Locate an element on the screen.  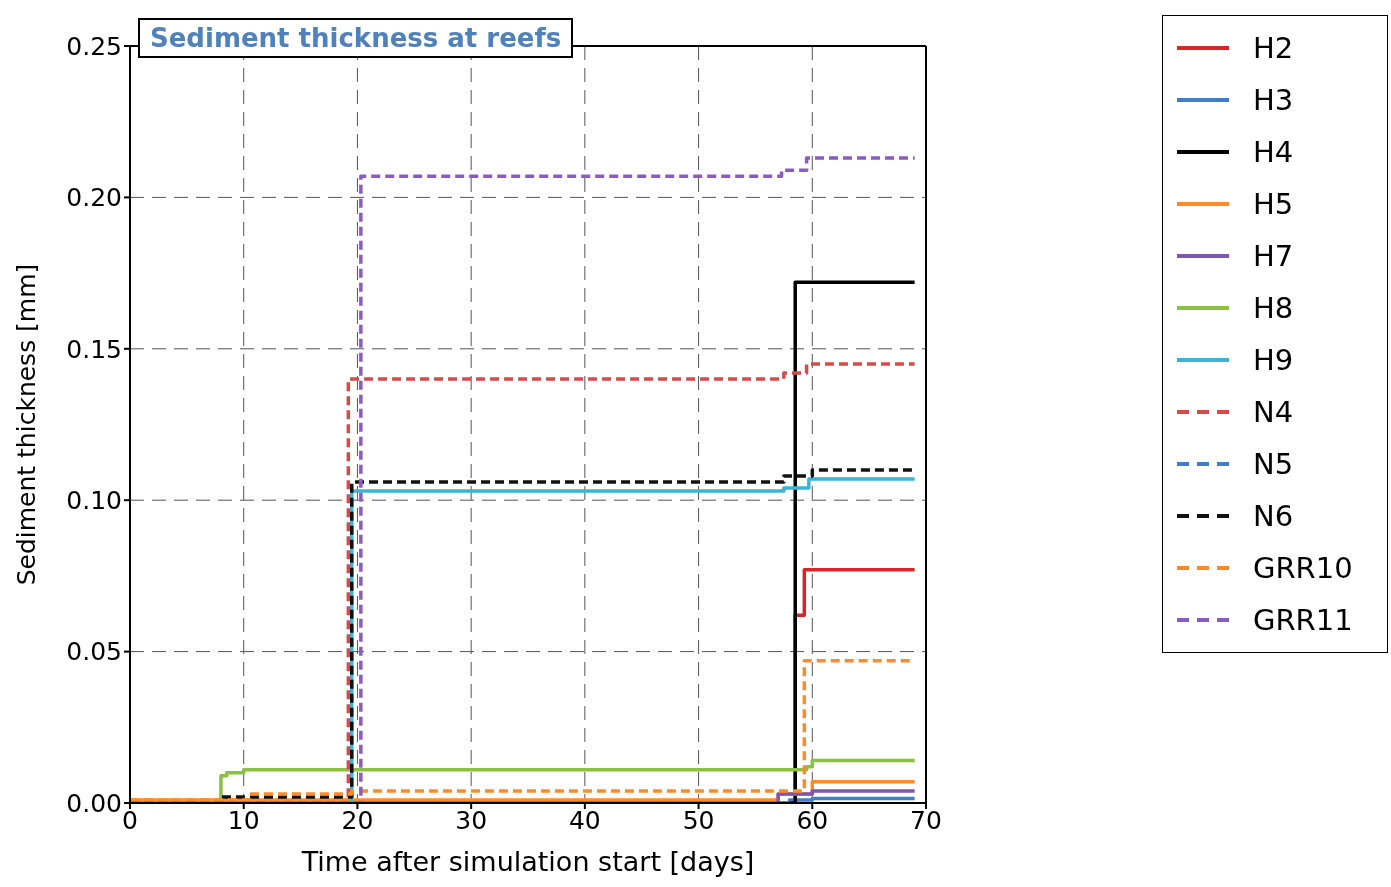
x-tick-label: 60 is located at coordinates (812, 820).